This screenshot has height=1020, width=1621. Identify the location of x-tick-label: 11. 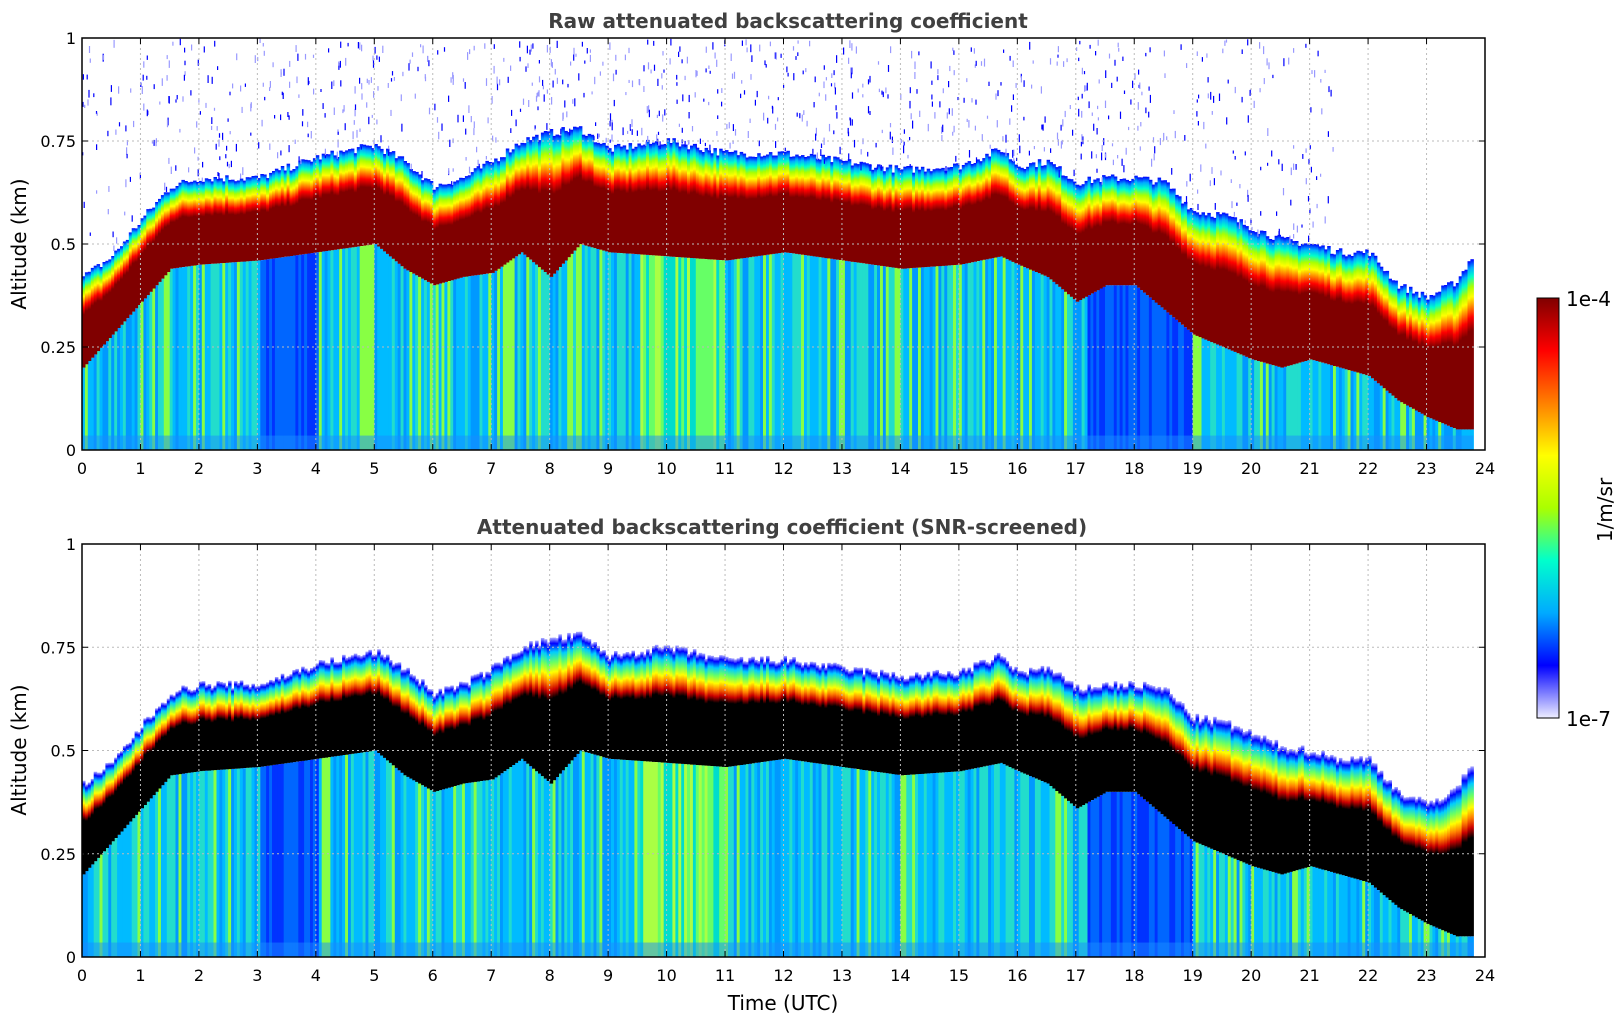
(725, 468).